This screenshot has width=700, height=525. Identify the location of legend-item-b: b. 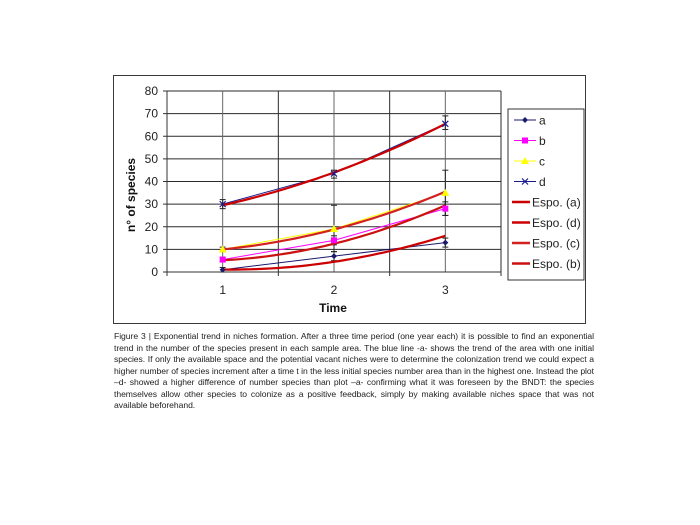
(530, 141).